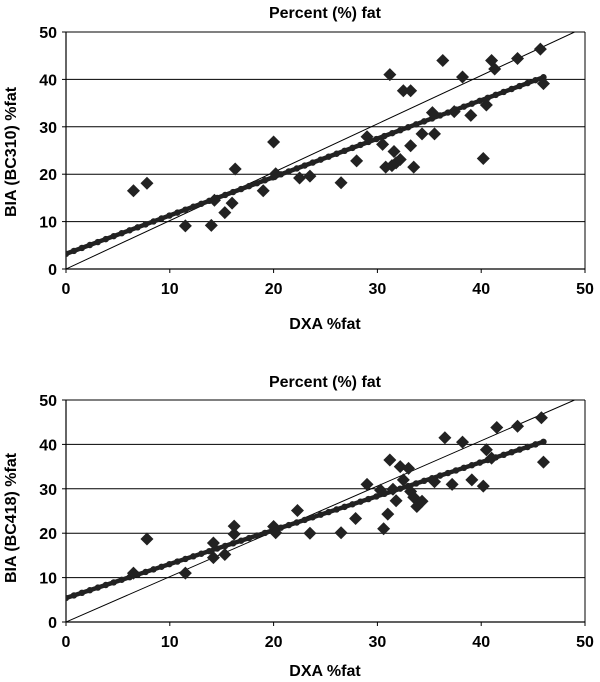 This screenshot has height=682, width=600. I want to click on y-tick-label: 40, so click(48, 445).